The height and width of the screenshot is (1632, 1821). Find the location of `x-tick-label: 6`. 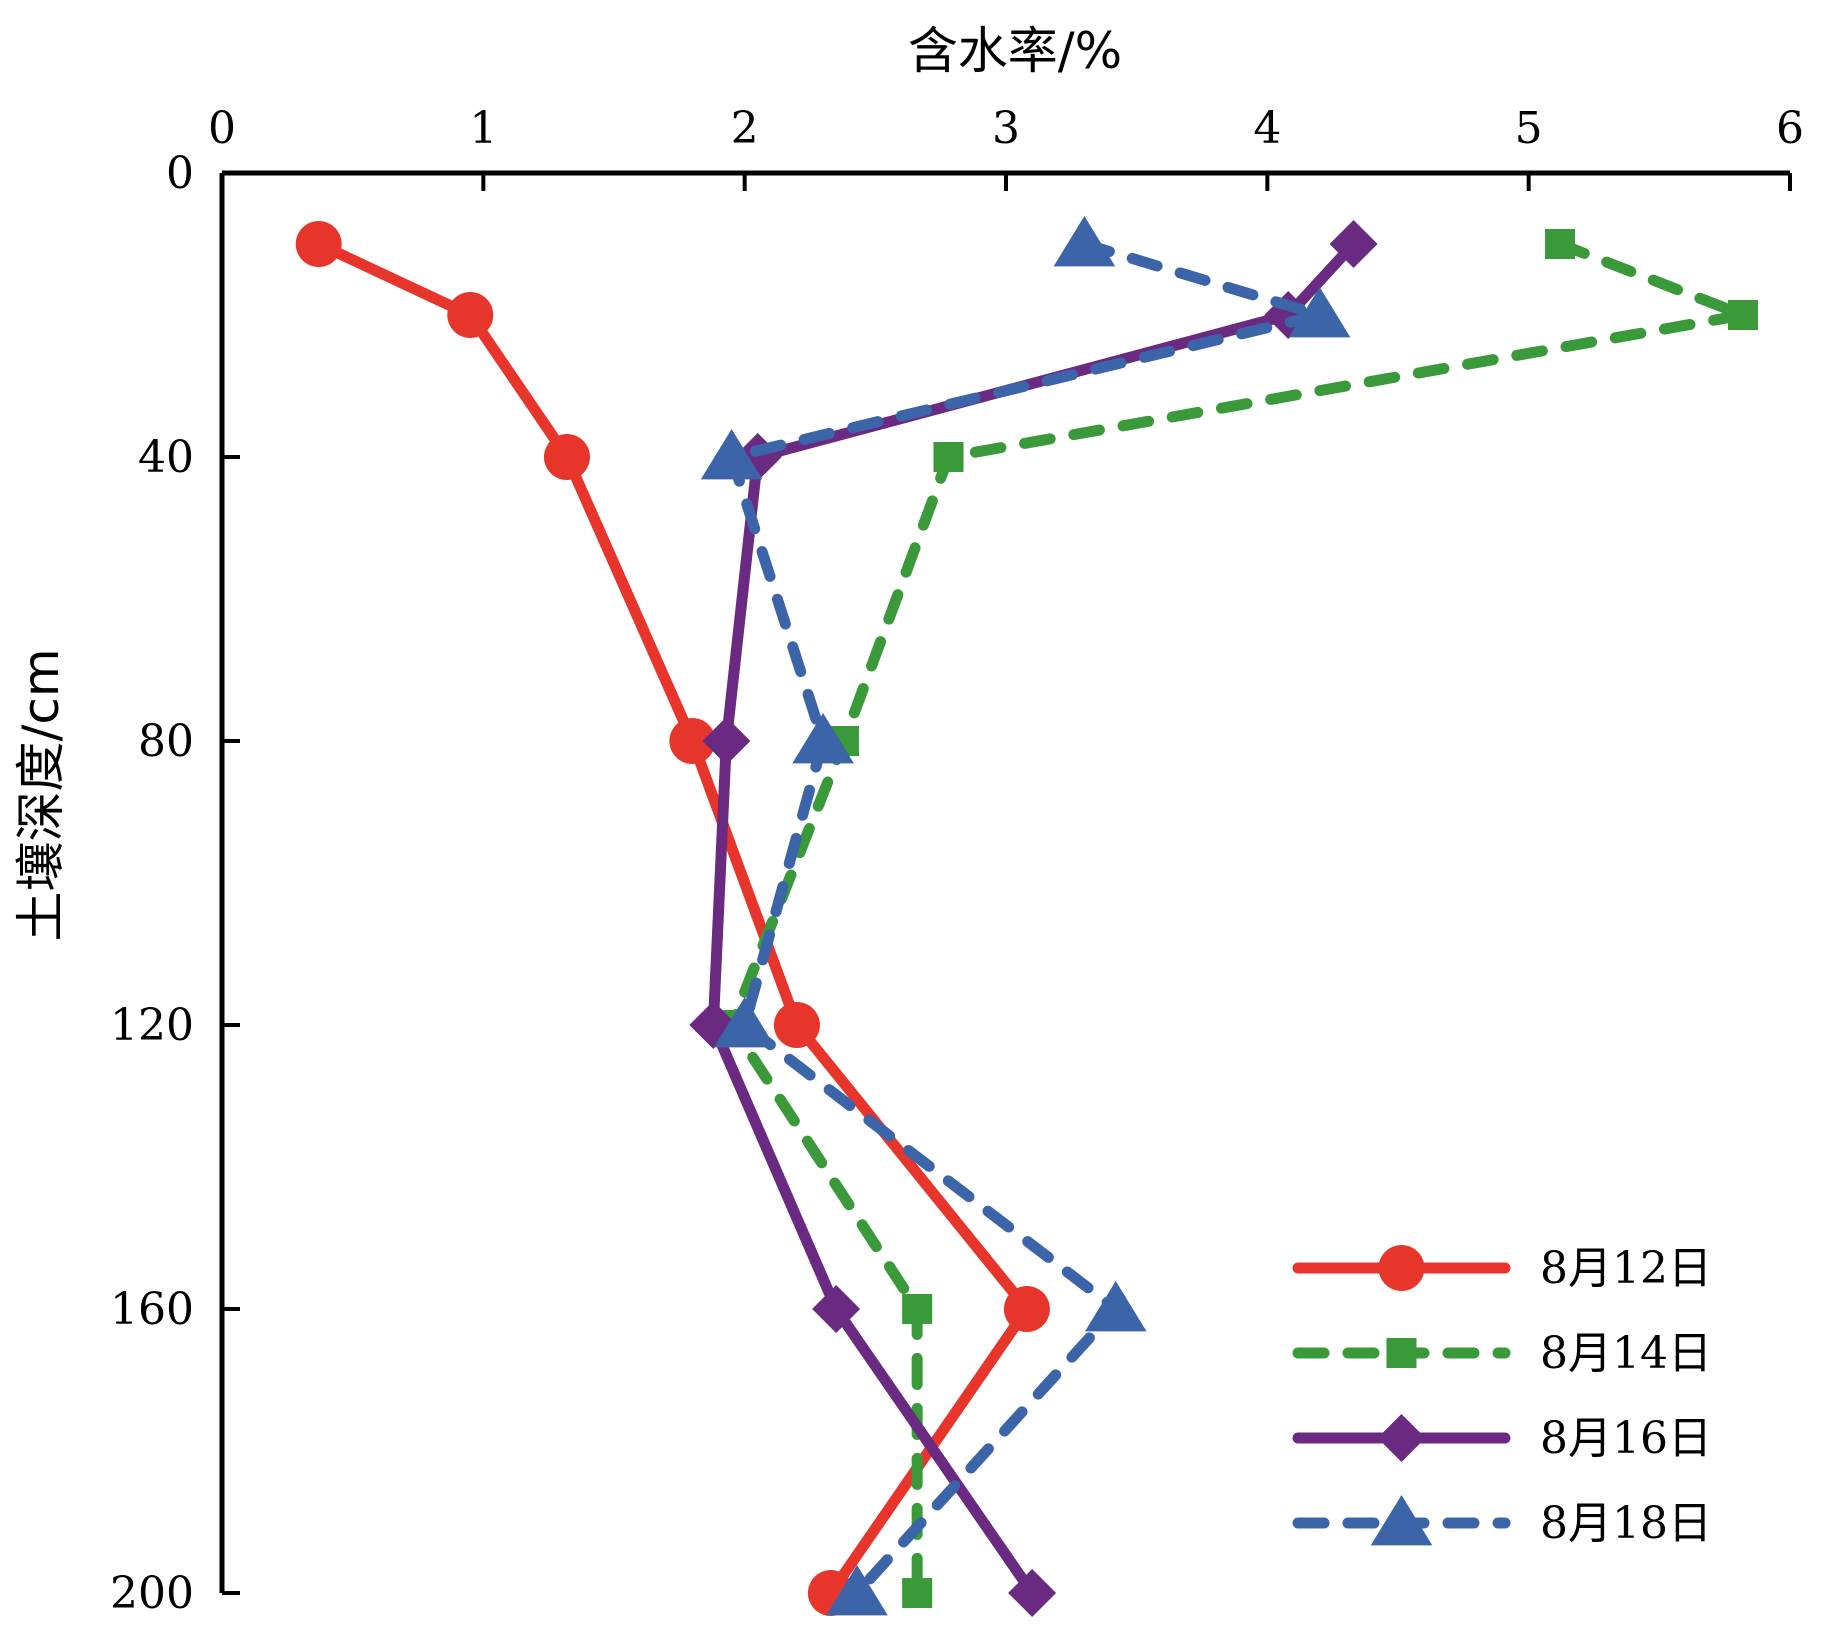

x-tick-label: 6 is located at coordinates (1790, 128).